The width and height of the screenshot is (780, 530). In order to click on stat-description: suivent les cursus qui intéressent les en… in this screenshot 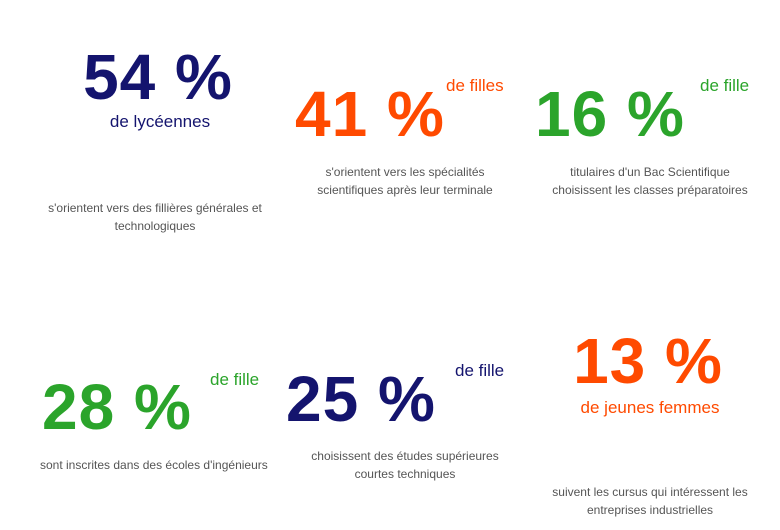, I will do `click(649, 501)`.